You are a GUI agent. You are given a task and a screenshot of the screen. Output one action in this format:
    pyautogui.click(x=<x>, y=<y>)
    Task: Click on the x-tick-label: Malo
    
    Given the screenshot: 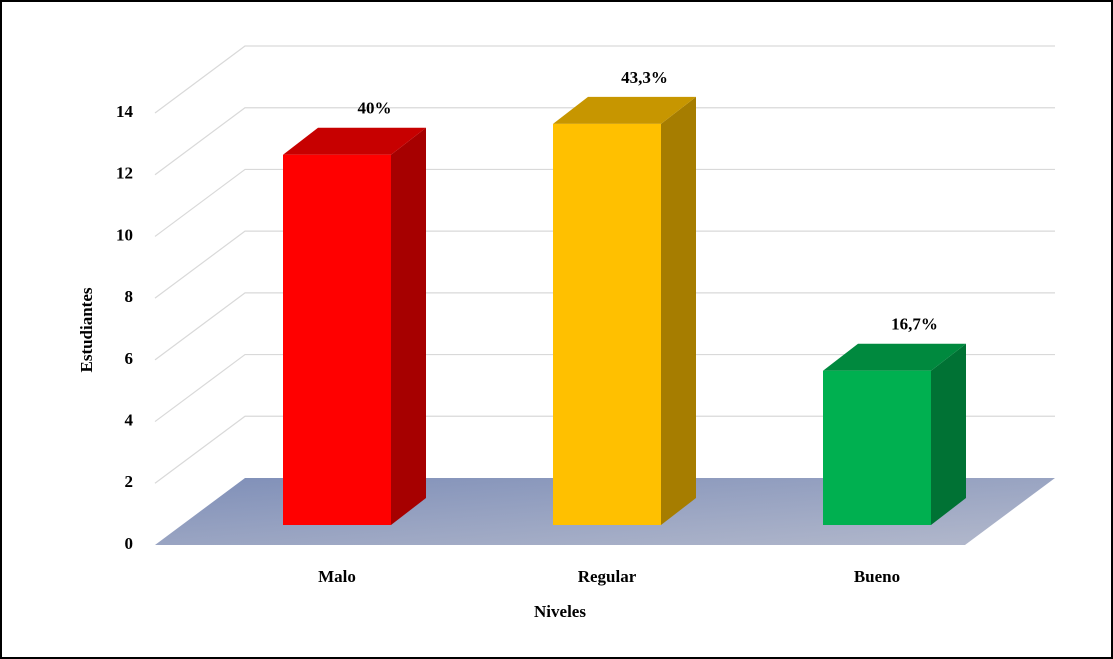 What is the action you would take?
    pyautogui.click(x=337, y=576)
    